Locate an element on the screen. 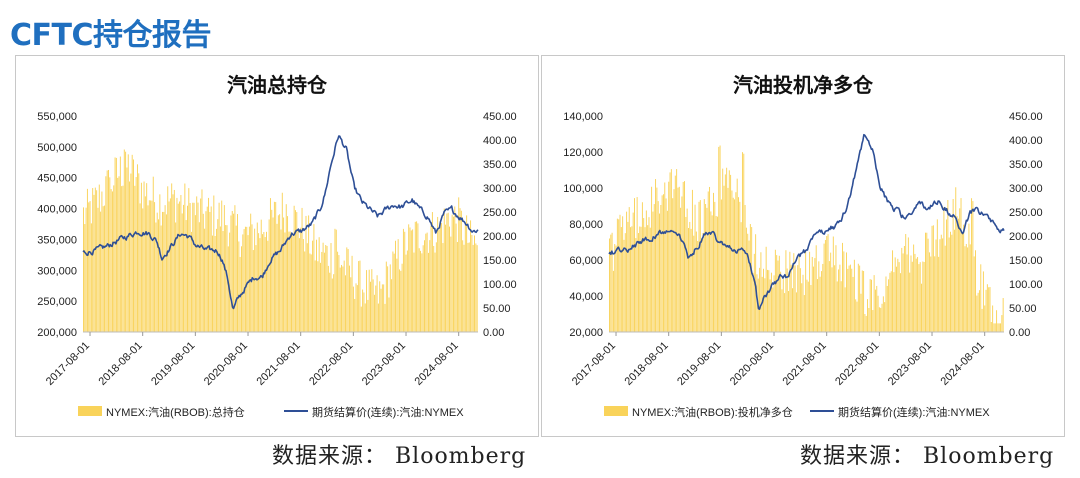 The width and height of the screenshot is (1080, 478). y-right-tick-label: 100.00 is located at coordinates (1026, 285).